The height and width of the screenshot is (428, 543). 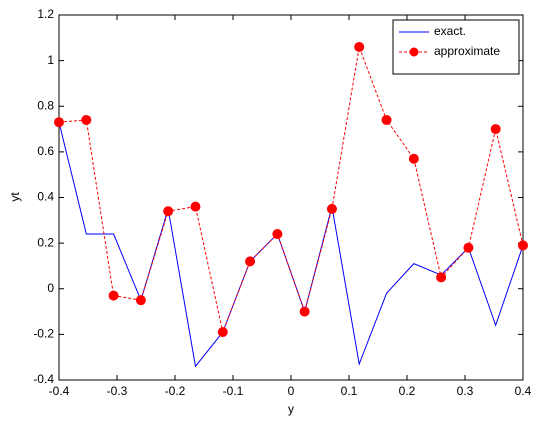 What do you see at coordinates (50, 60) in the screenshot?
I see `y-tick-label: 1` at bounding box center [50, 60].